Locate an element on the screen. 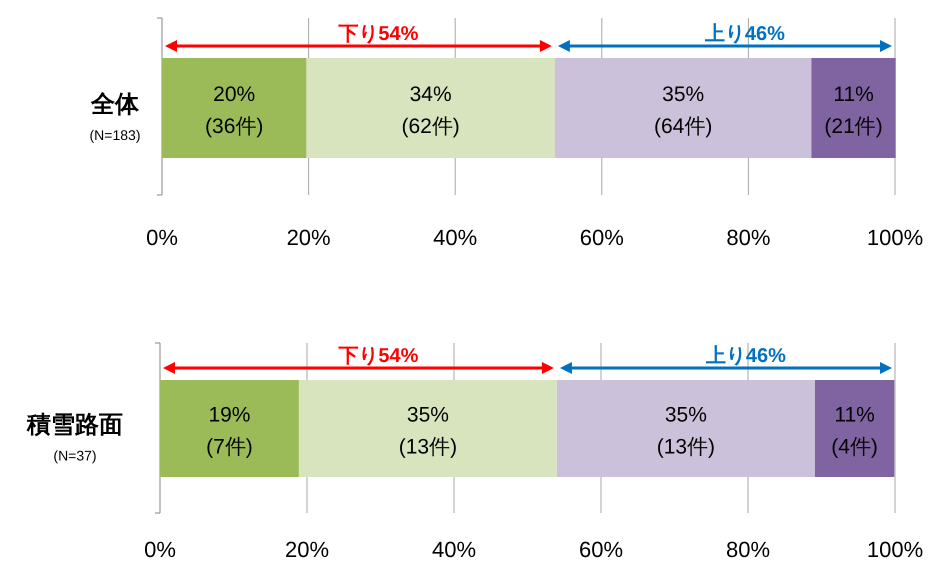 Image resolution: width=946 pixels, height=563 pixels. y-tick-label: 全体 (N=183) is located at coordinates (115, 117).